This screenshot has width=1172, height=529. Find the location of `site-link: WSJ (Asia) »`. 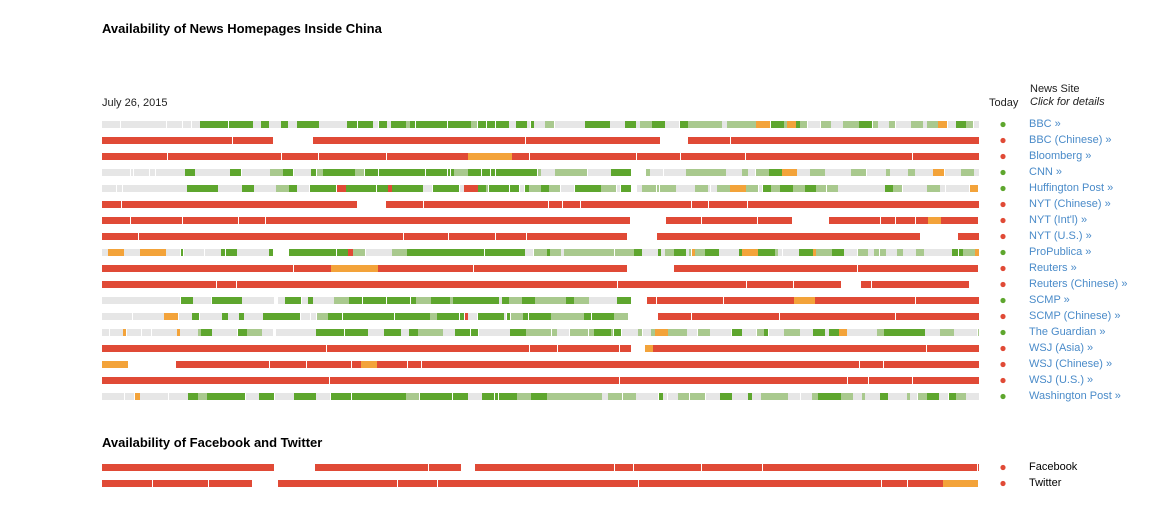

site-link: WSJ (Asia) » is located at coordinates (1061, 348).